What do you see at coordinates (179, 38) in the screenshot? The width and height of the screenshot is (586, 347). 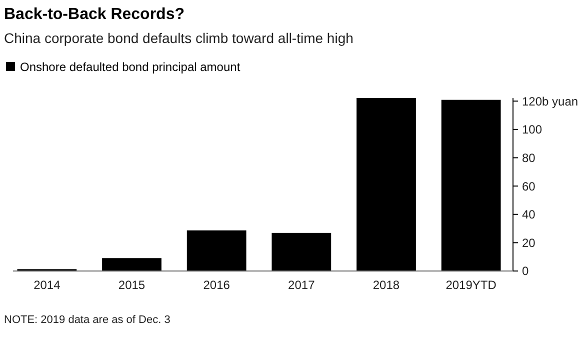 I see `chart-subtitle: China corporate bond defaults climb toward all-time high` at bounding box center [179, 38].